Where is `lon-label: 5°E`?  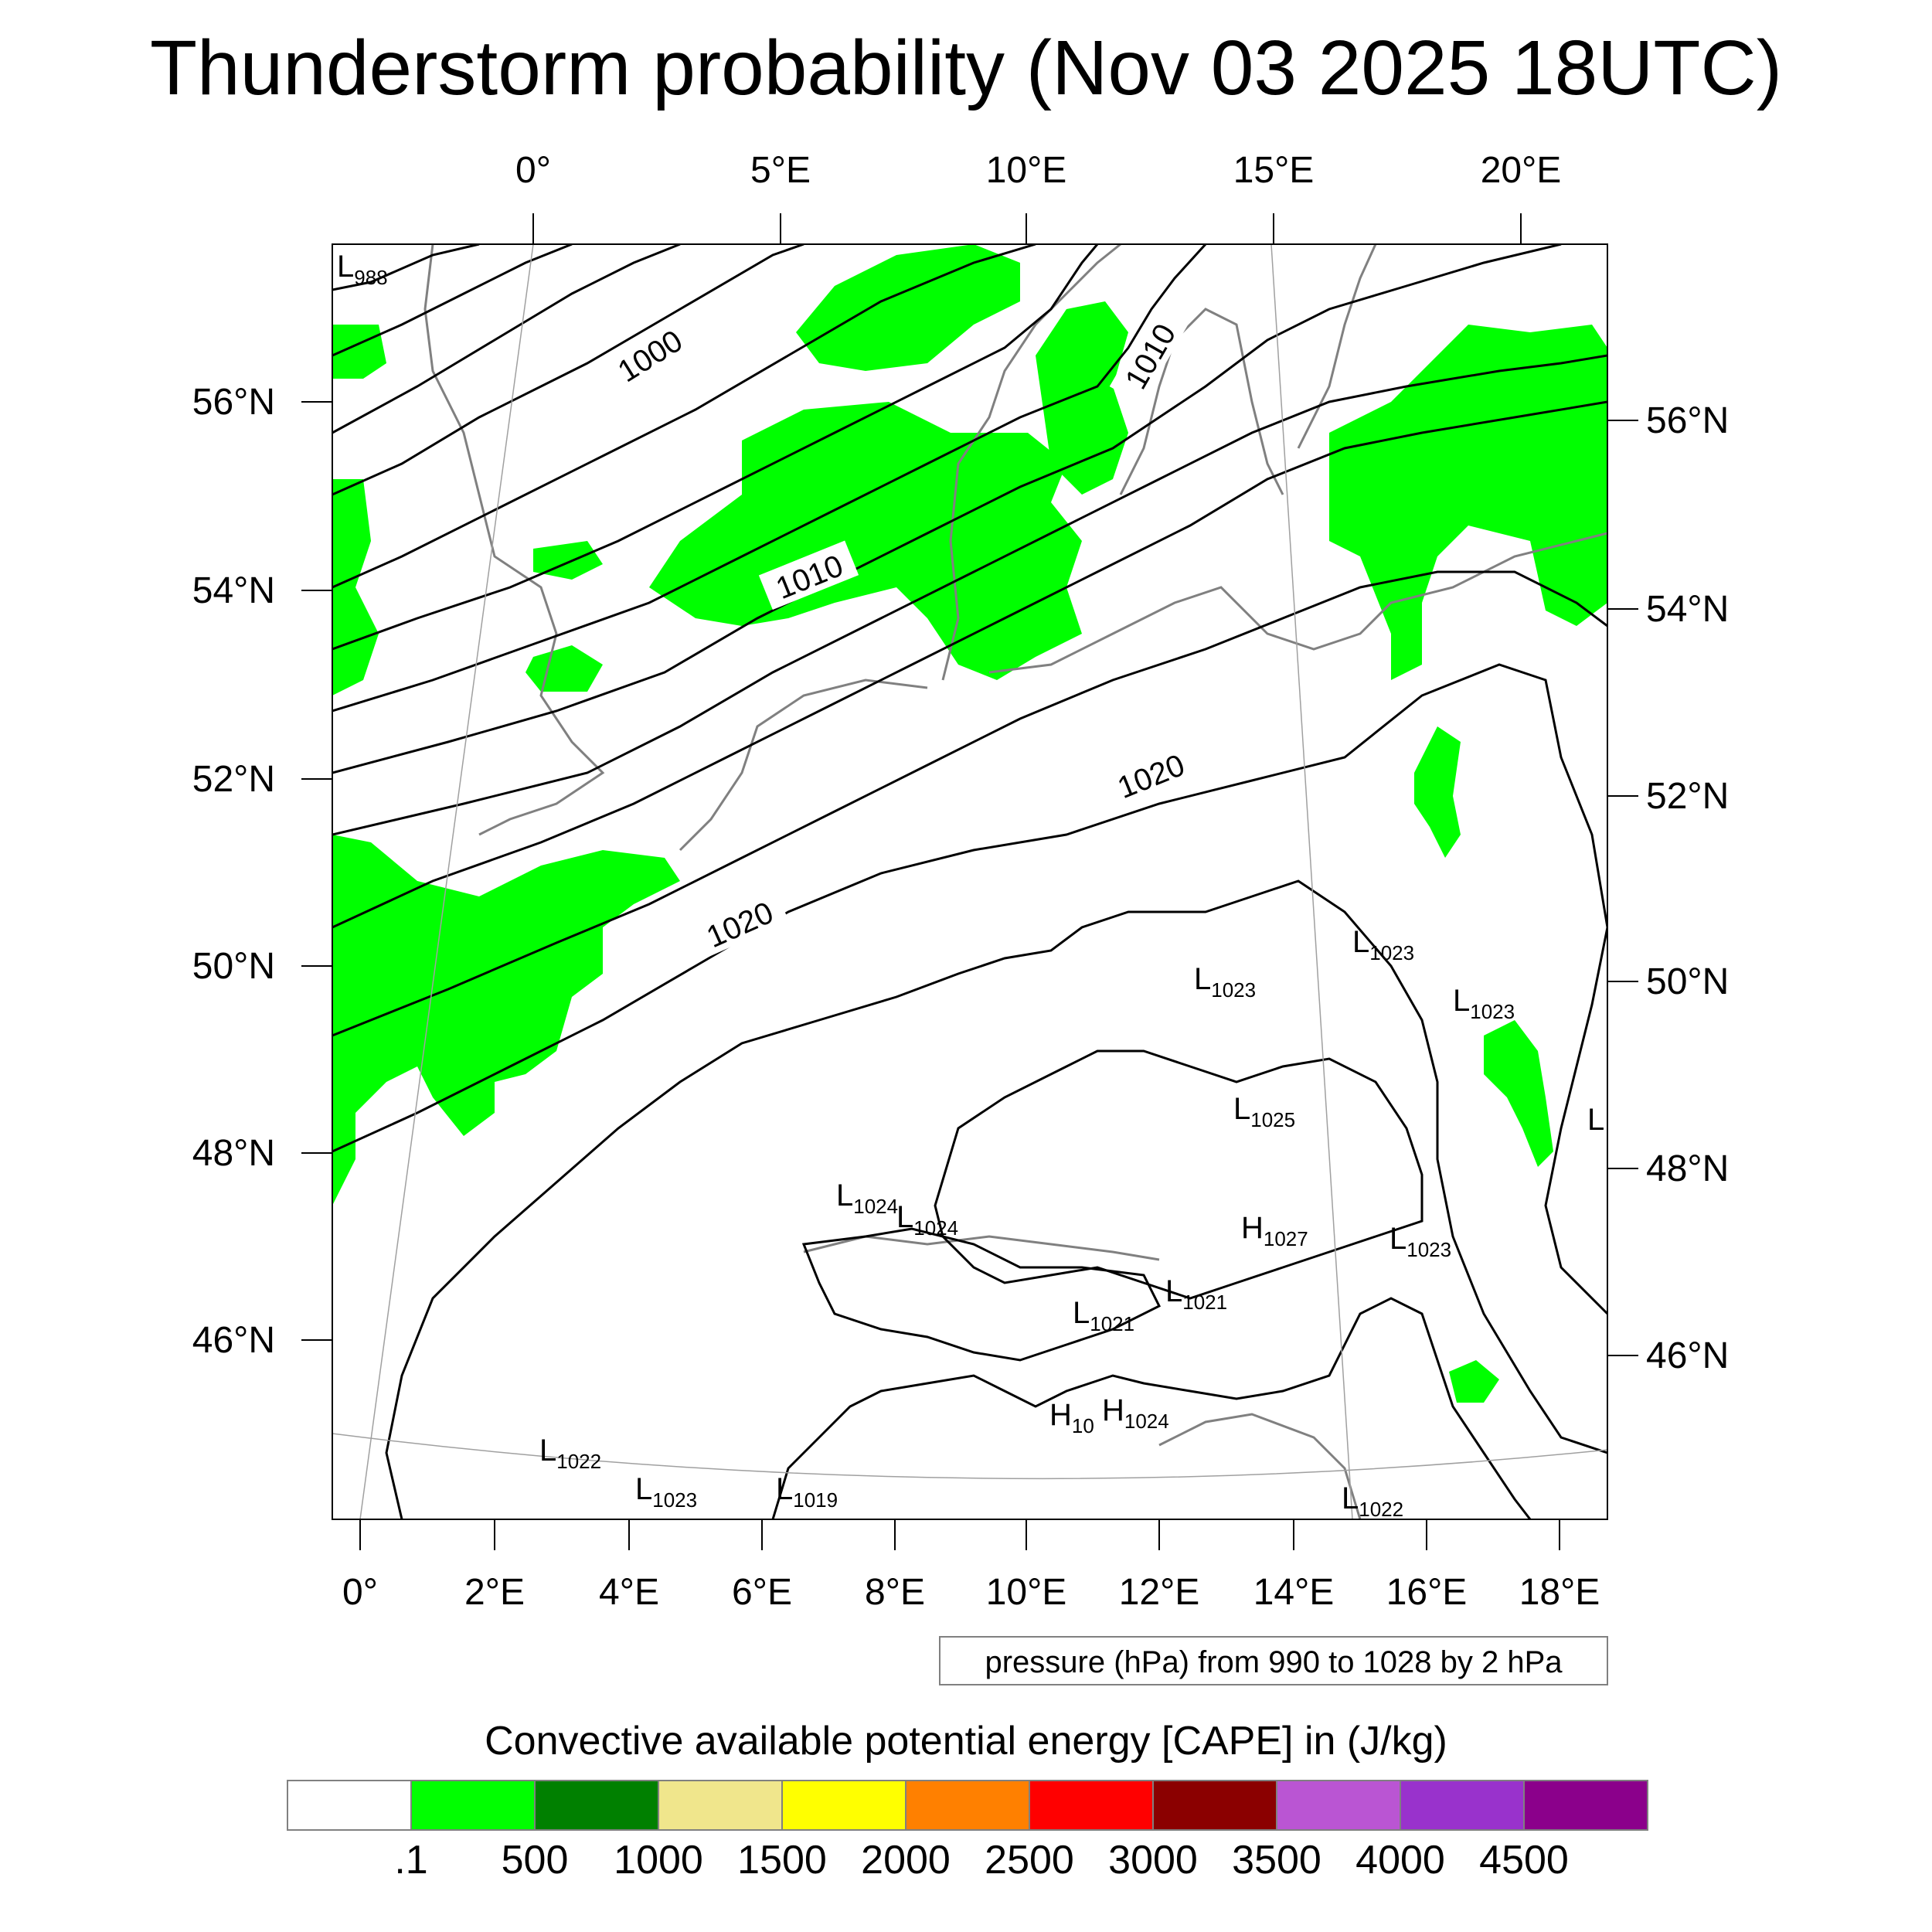 lon-label: 5°E is located at coordinates (780, 170).